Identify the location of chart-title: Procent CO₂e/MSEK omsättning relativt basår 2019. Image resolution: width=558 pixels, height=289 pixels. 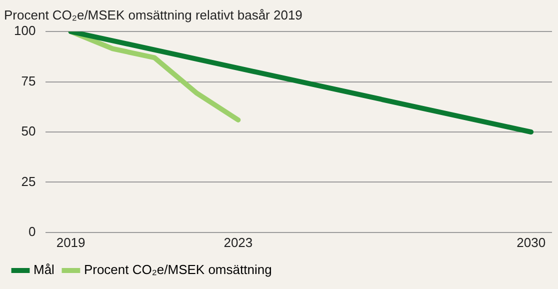
(153, 14).